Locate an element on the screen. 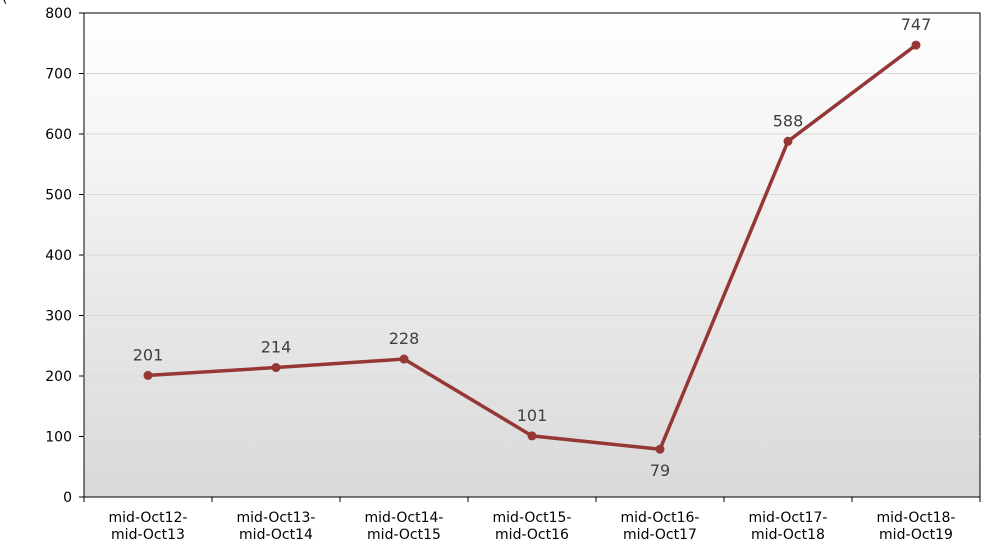  data-label: 79 is located at coordinates (660, 470).